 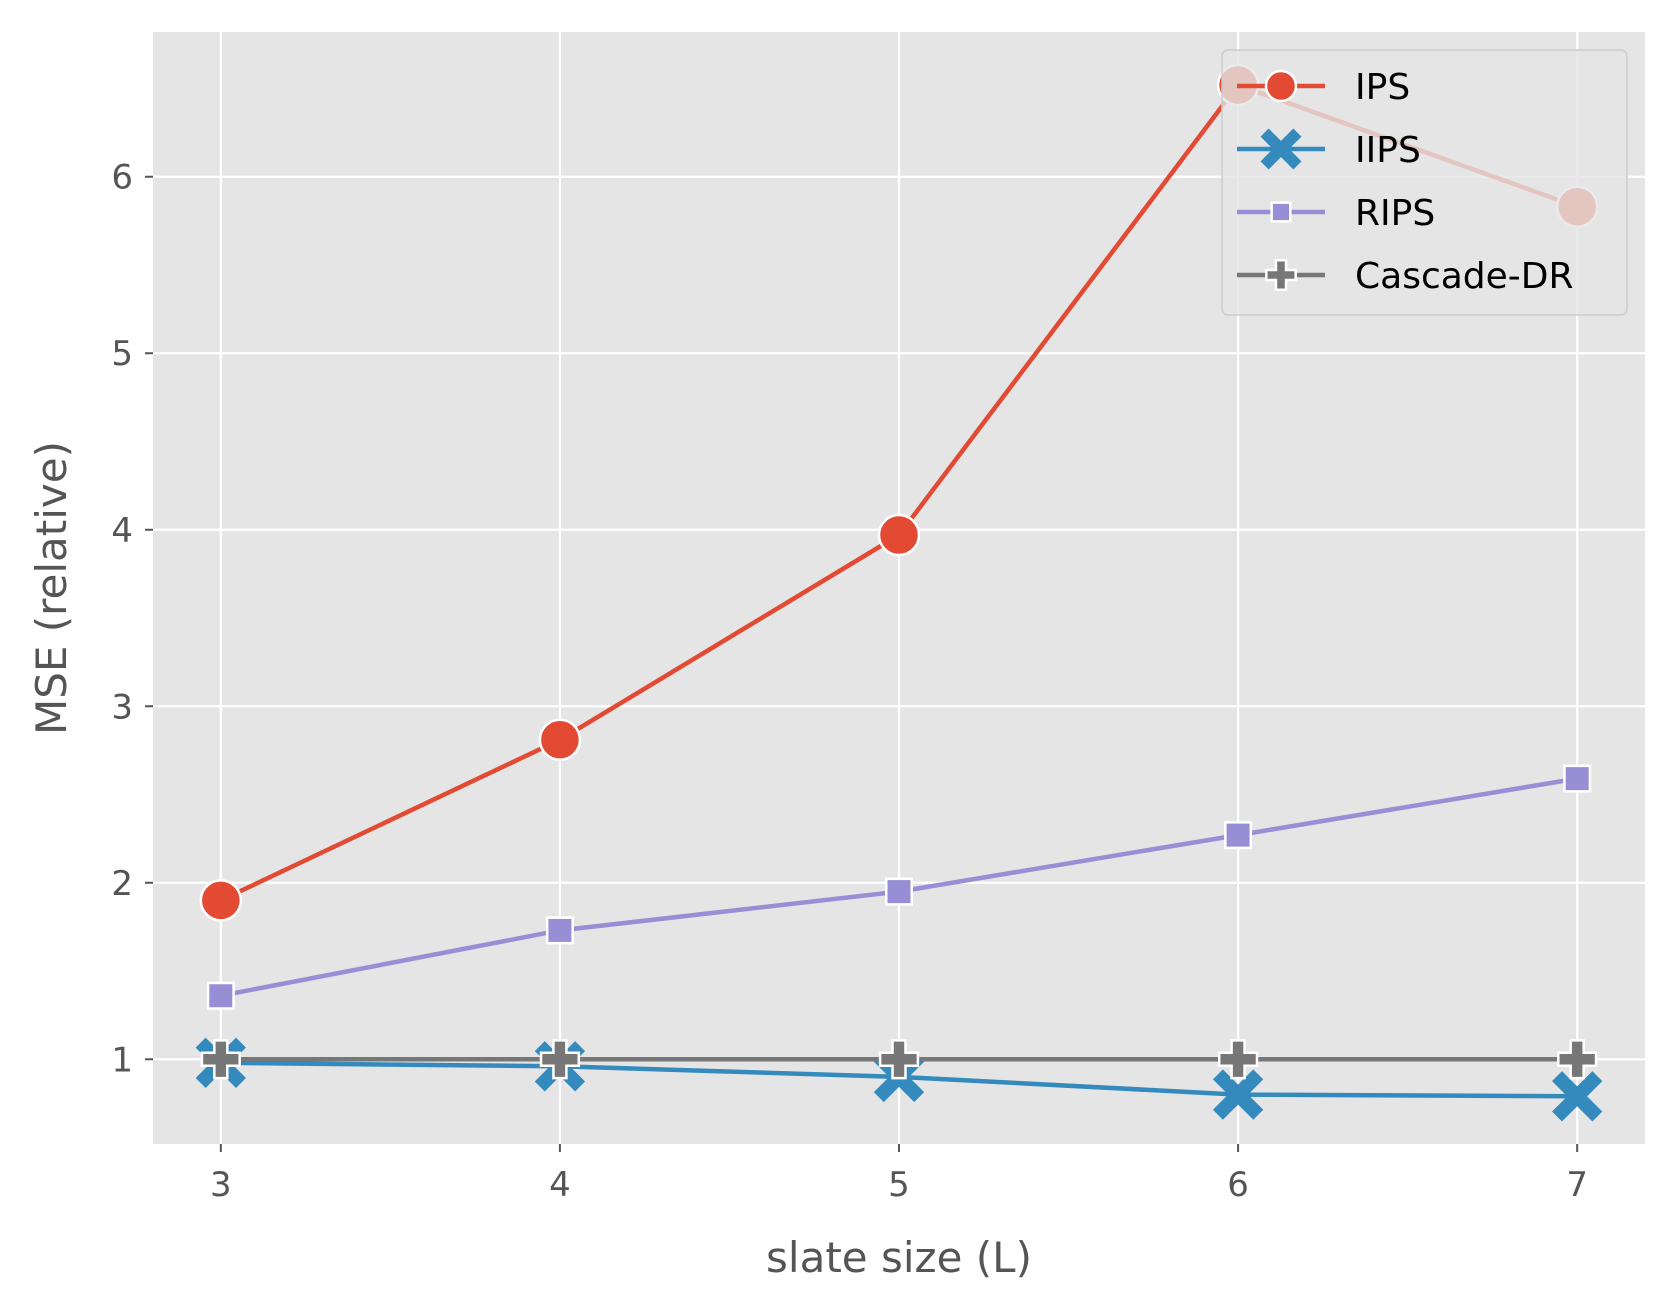 What do you see at coordinates (122, 531) in the screenshot?
I see `y-tick-label: 4` at bounding box center [122, 531].